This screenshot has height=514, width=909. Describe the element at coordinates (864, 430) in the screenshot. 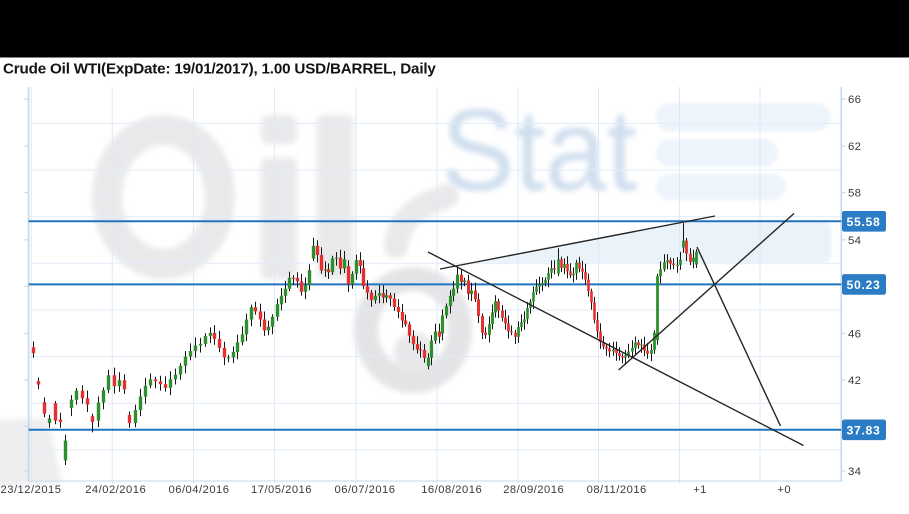

I see `svg-text: 37.83` at that location.